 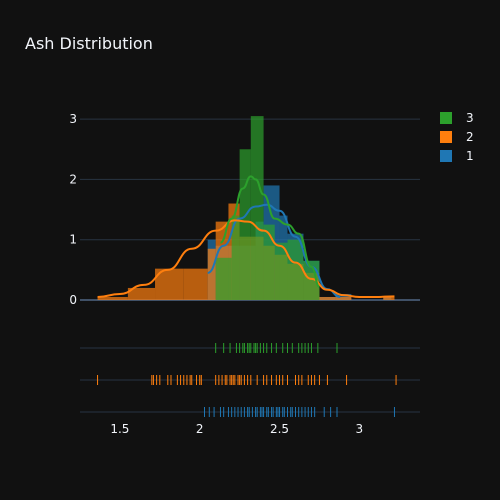 What do you see at coordinates (470, 155) in the screenshot?
I see `legend-label-1: 1` at bounding box center [470, 155].